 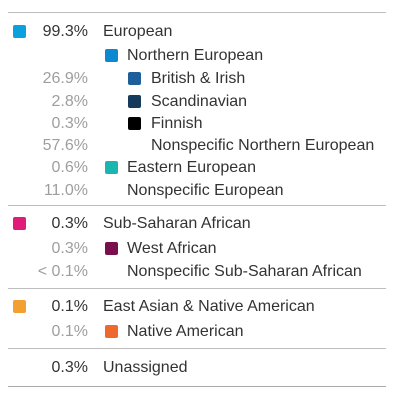 What do you see at coordinates (65, 31) in the screenshot?
I see `european-percent: 99.3%` at bounding box center [65, 31].